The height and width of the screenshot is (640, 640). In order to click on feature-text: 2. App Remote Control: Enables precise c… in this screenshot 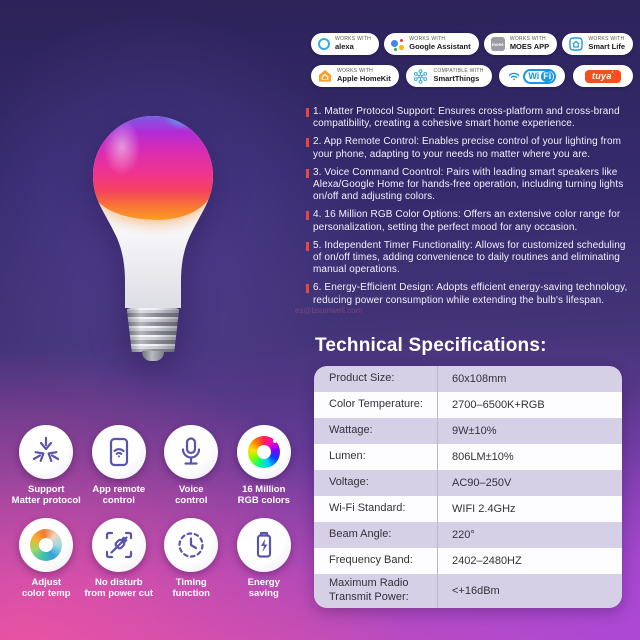, I will do `click(467, 148)`.